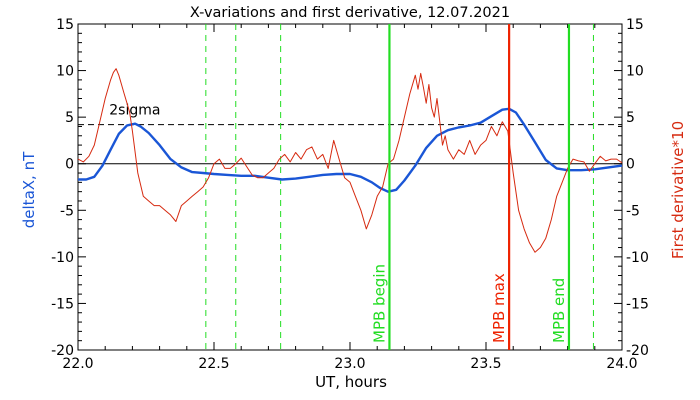 This screenshot has height=400, width=700. What do you see at coordinates (485, 364) in the screenshot?
I see `x-tick-label-3: 23.5` at bounding box center [485, 364].